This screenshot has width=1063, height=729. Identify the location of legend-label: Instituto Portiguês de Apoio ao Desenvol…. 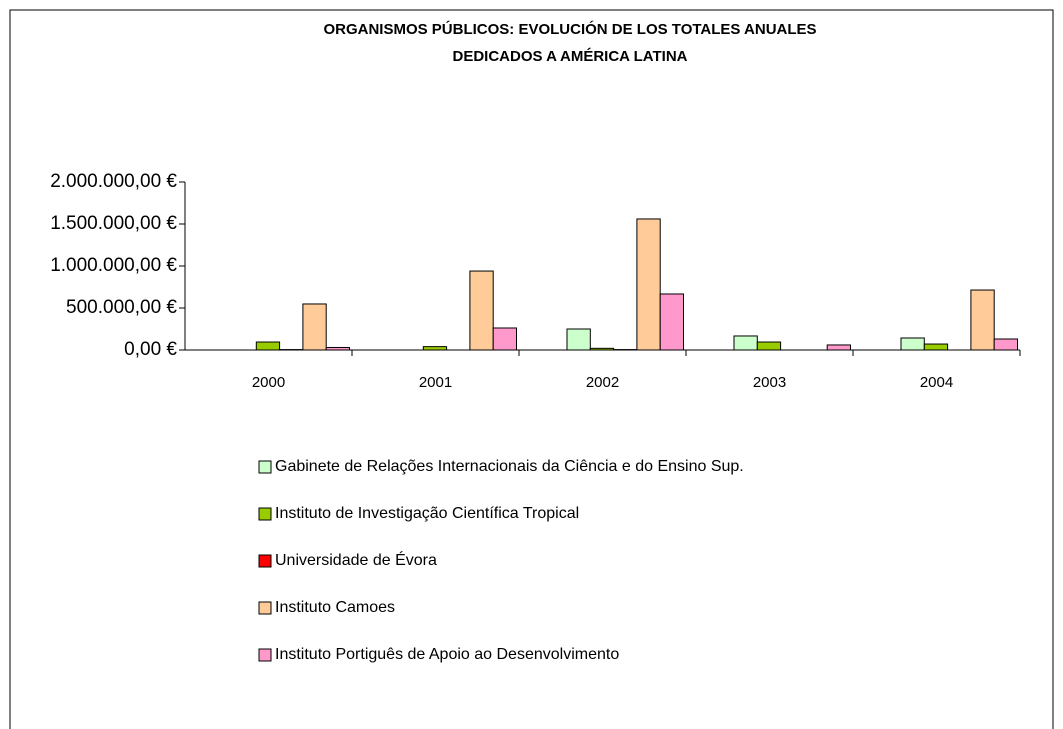
(447, 654).